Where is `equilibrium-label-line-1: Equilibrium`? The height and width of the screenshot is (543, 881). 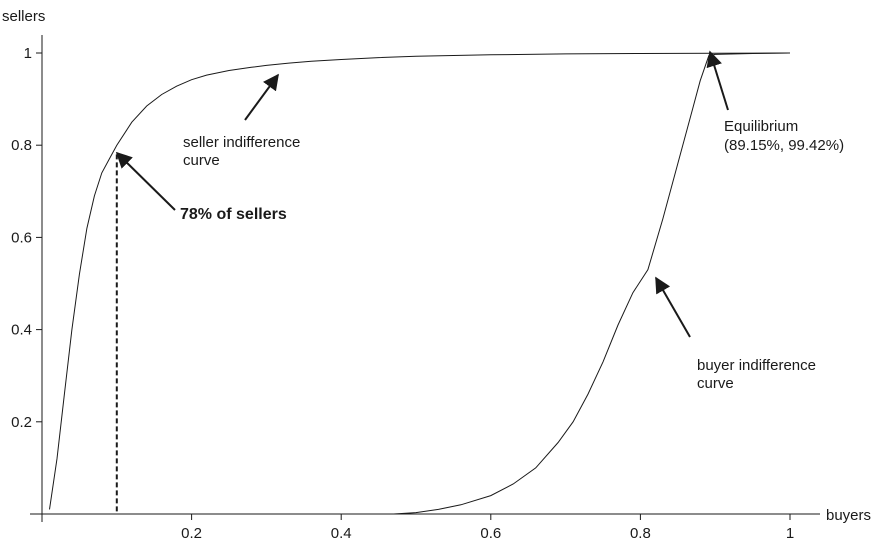 equilibrium-label-line-1: Equilibrium is located at coordinates (761, 126).